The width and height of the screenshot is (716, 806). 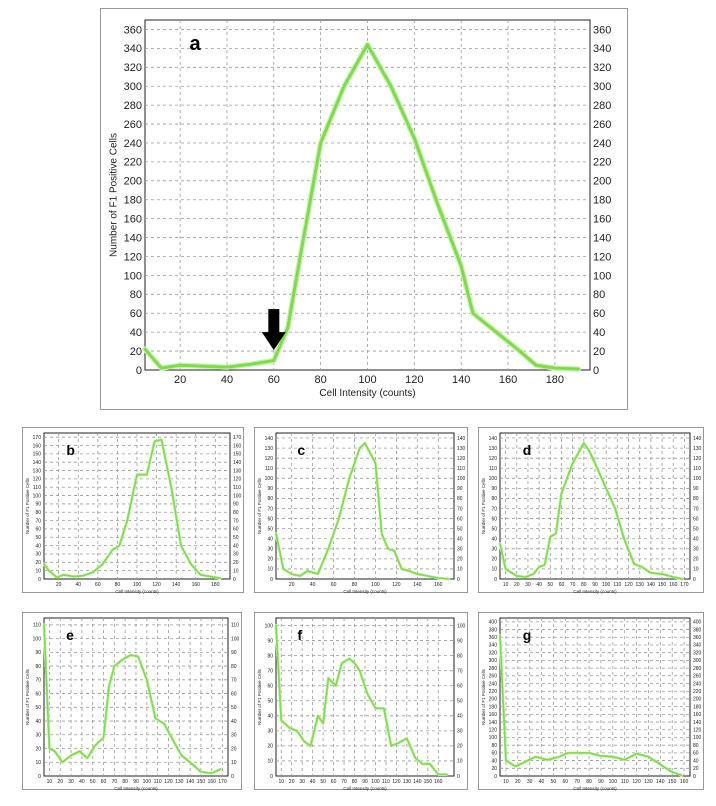 I want to click on y-tick-label-right: 70, so click(x=460, y=671).